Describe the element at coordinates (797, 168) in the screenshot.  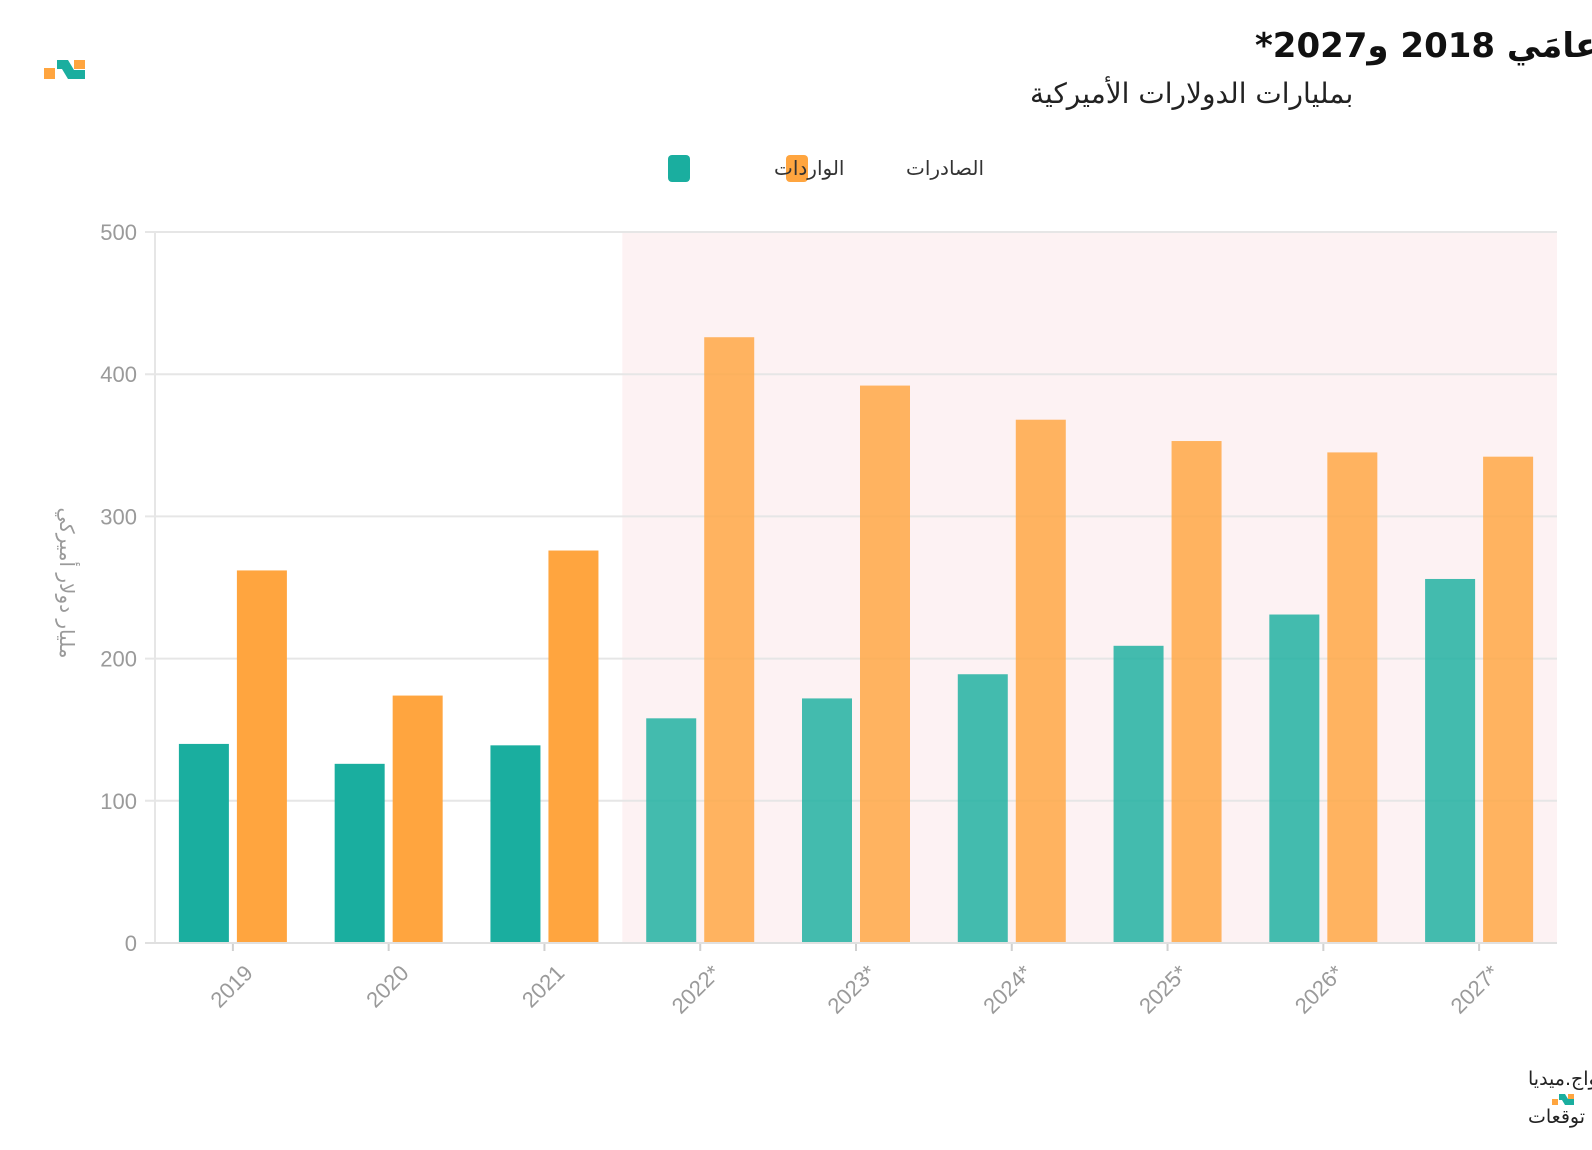
I see `legend-swatch-exports` at that location.